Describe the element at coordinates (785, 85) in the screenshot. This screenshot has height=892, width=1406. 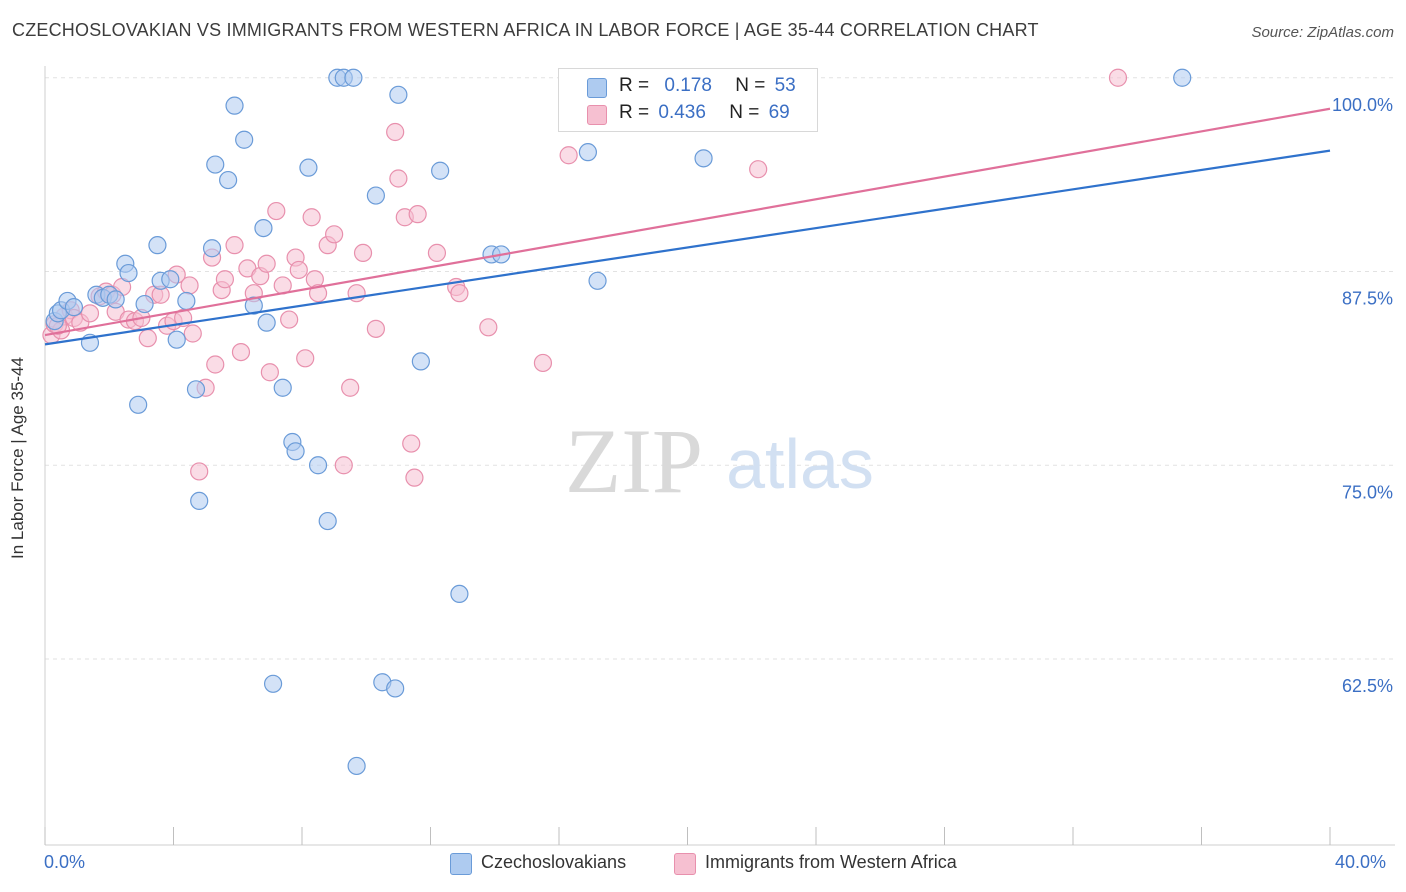
I see `legend-n-value: 53` at that location.